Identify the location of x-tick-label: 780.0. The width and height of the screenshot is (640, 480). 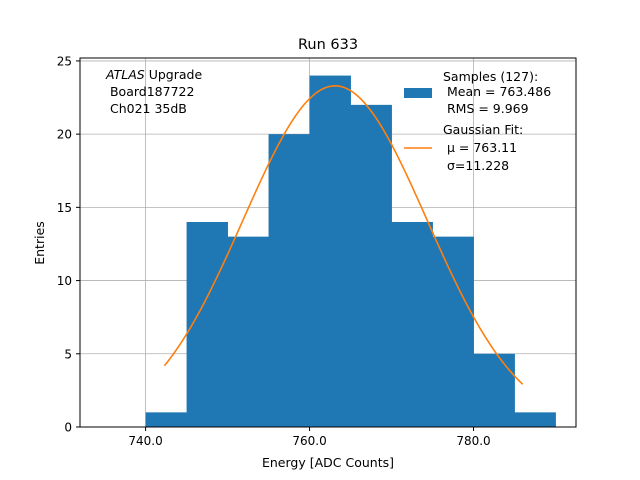
(473, 441).